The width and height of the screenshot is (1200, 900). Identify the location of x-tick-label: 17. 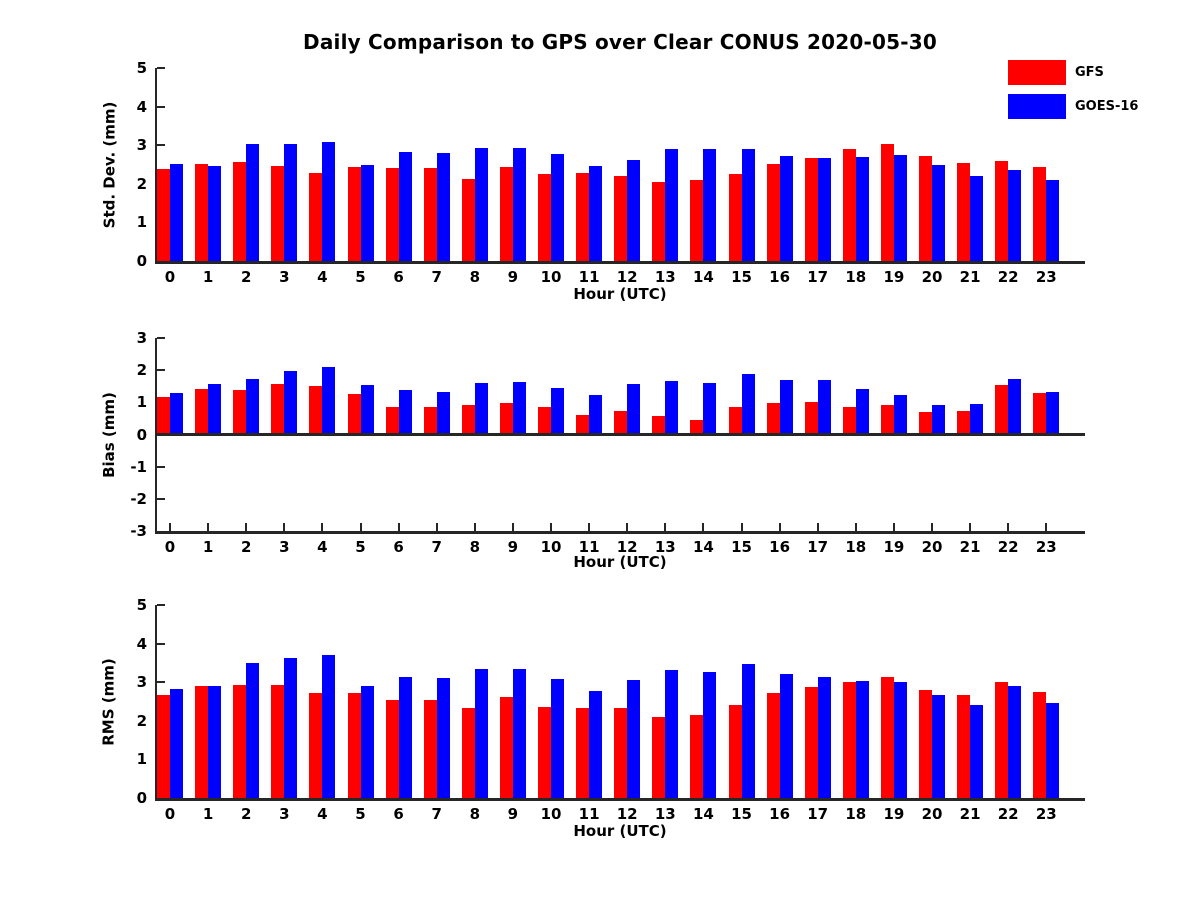
(818, 814).